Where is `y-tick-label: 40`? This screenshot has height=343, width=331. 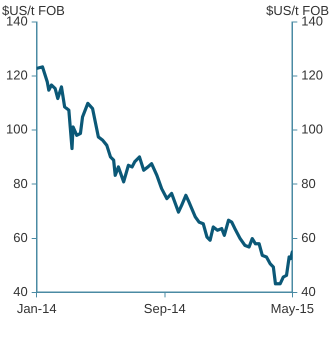
y-tick-label: 40 is located at coordinates (20, 291).